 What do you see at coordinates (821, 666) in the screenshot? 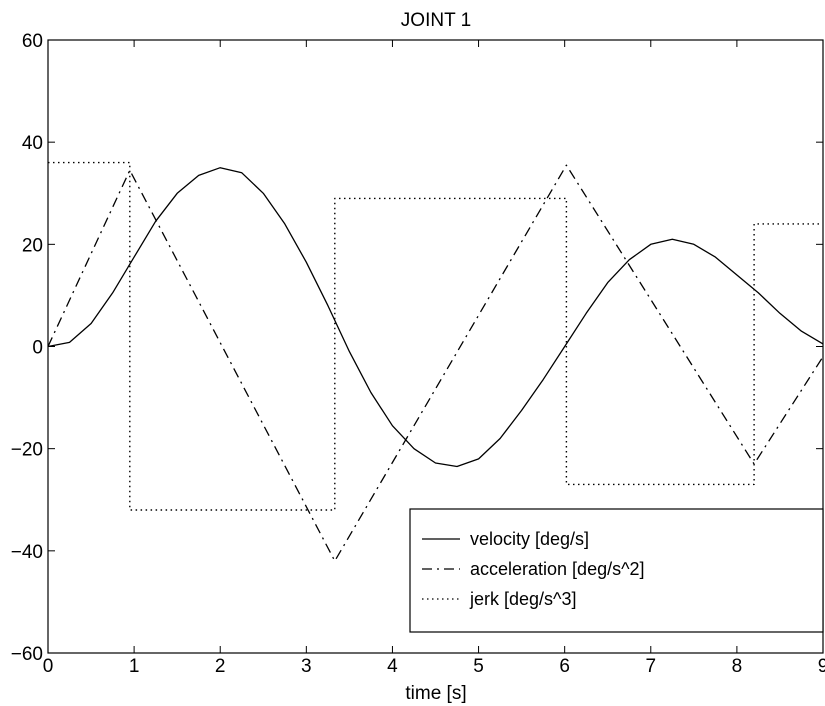
I see `x-tick-label: 9` at bounding box center [821, 666].